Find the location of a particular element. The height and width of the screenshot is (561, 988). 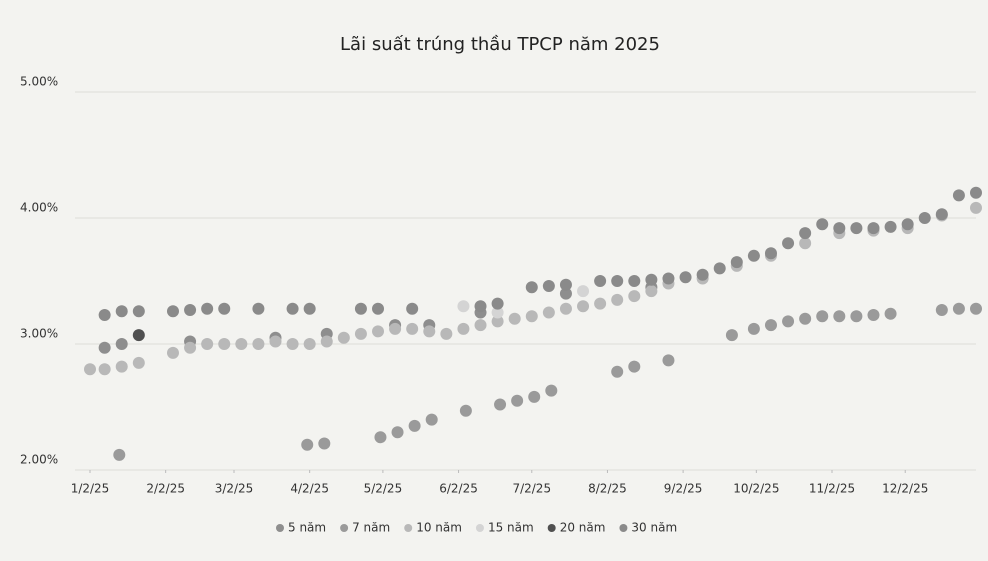

x-tick-label: 5/2/25 is located at coordinates (383, 489).